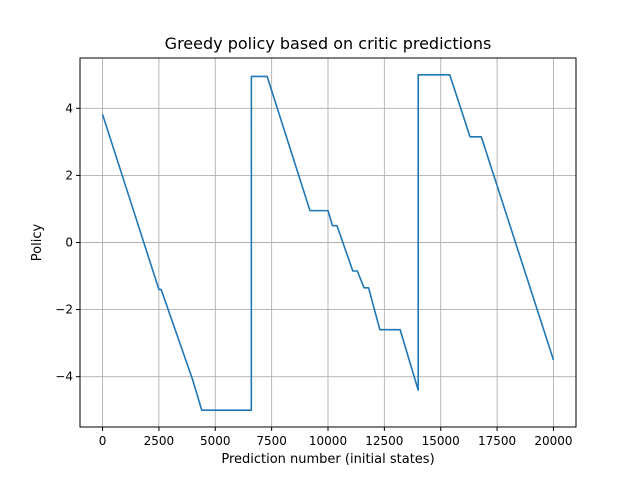  What do you see at coordinates (441, 441) in the screenshot?
I see `x-tick-label: 15000` at bounding box center [441, 441].